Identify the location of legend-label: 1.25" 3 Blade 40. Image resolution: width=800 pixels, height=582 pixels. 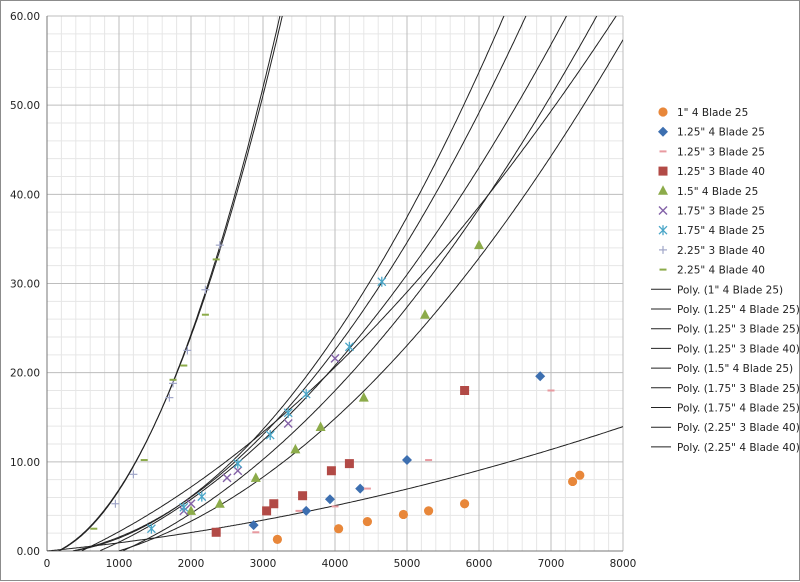
(721, 172).